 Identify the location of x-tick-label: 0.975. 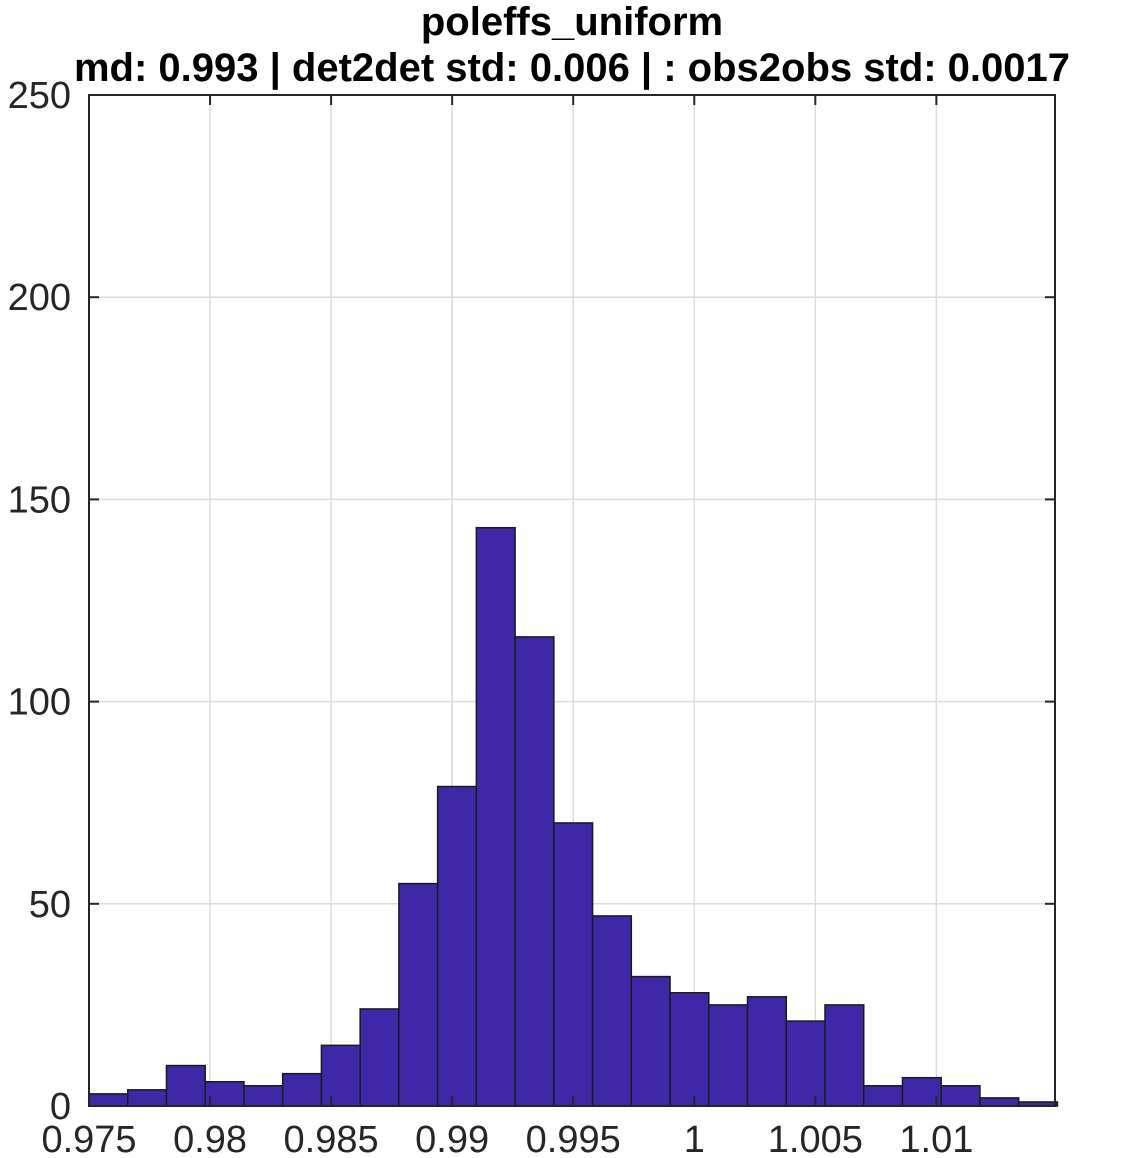
(88, 1138).